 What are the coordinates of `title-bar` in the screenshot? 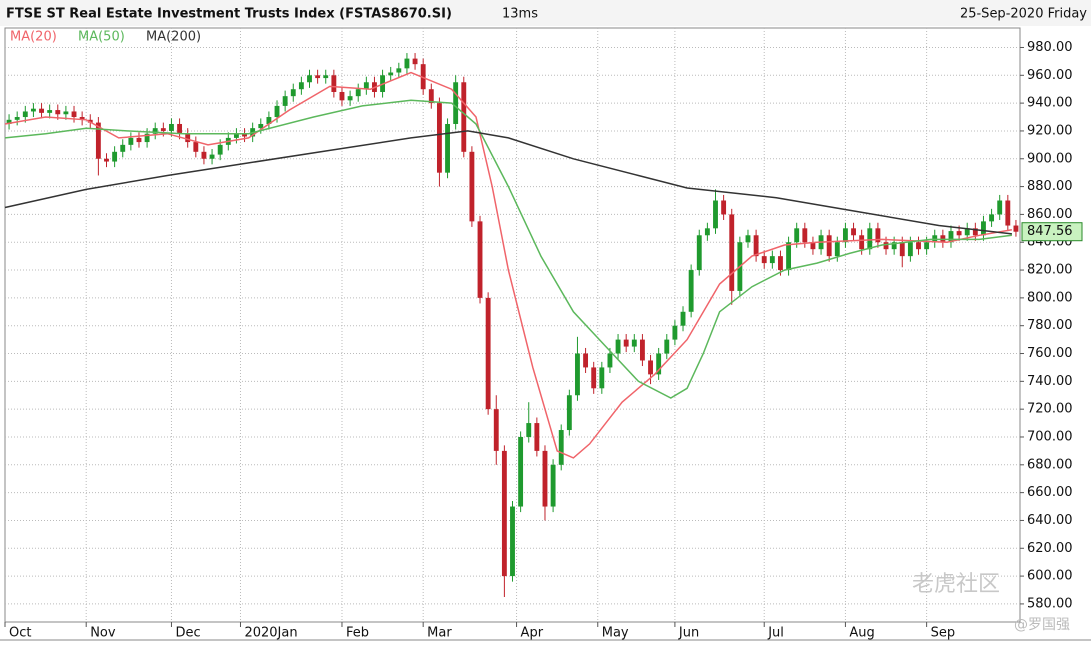 It's located at (545, 13).